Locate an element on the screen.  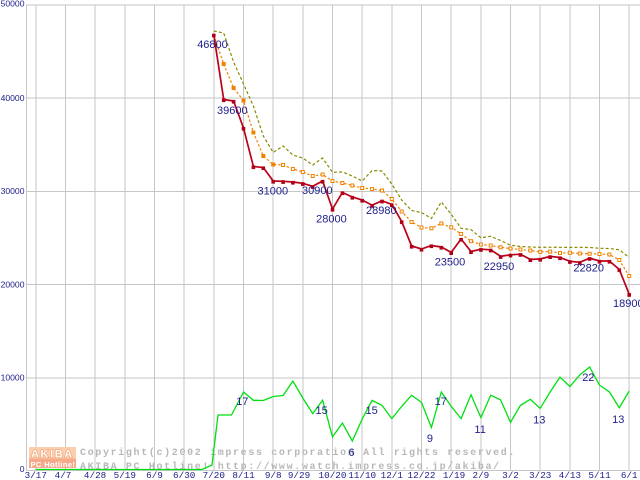
svg-text: 6/1 is located at coordinates (629, 475).